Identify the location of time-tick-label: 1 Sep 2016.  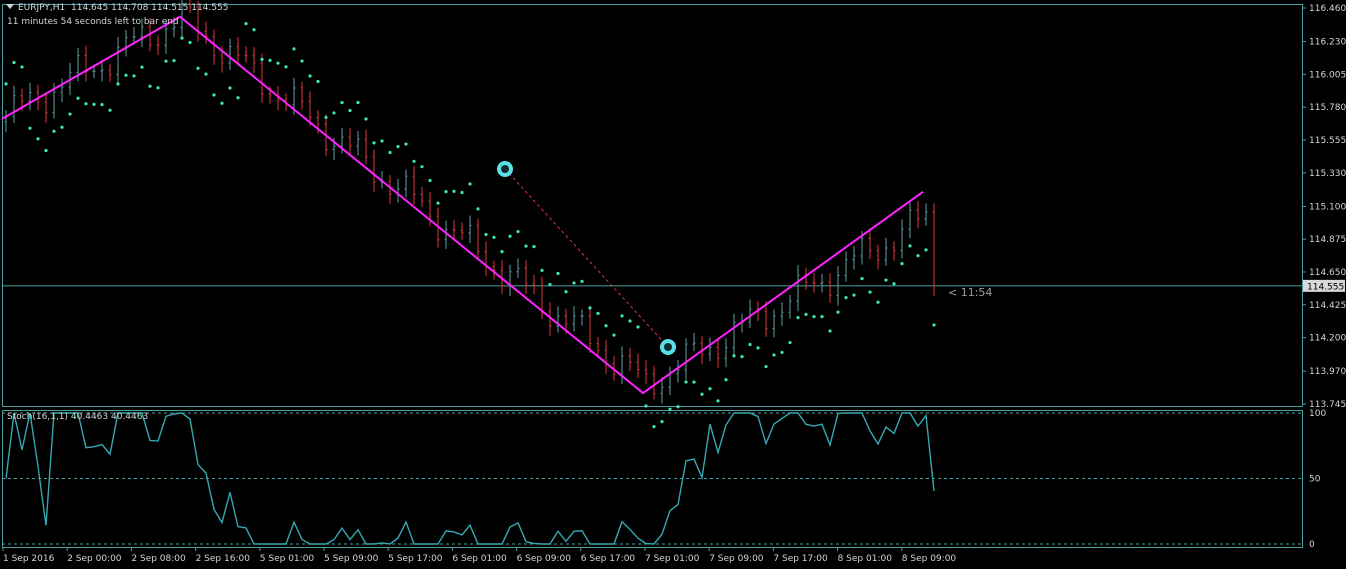
(29, 559).